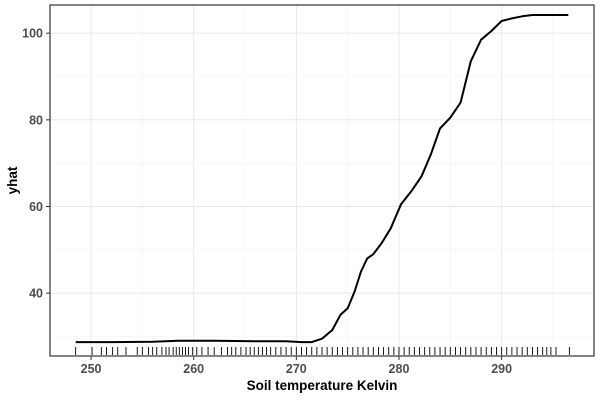  Describe the element at coordinates (322, 351) in the screenshot. I see `rug-marks` at that location.